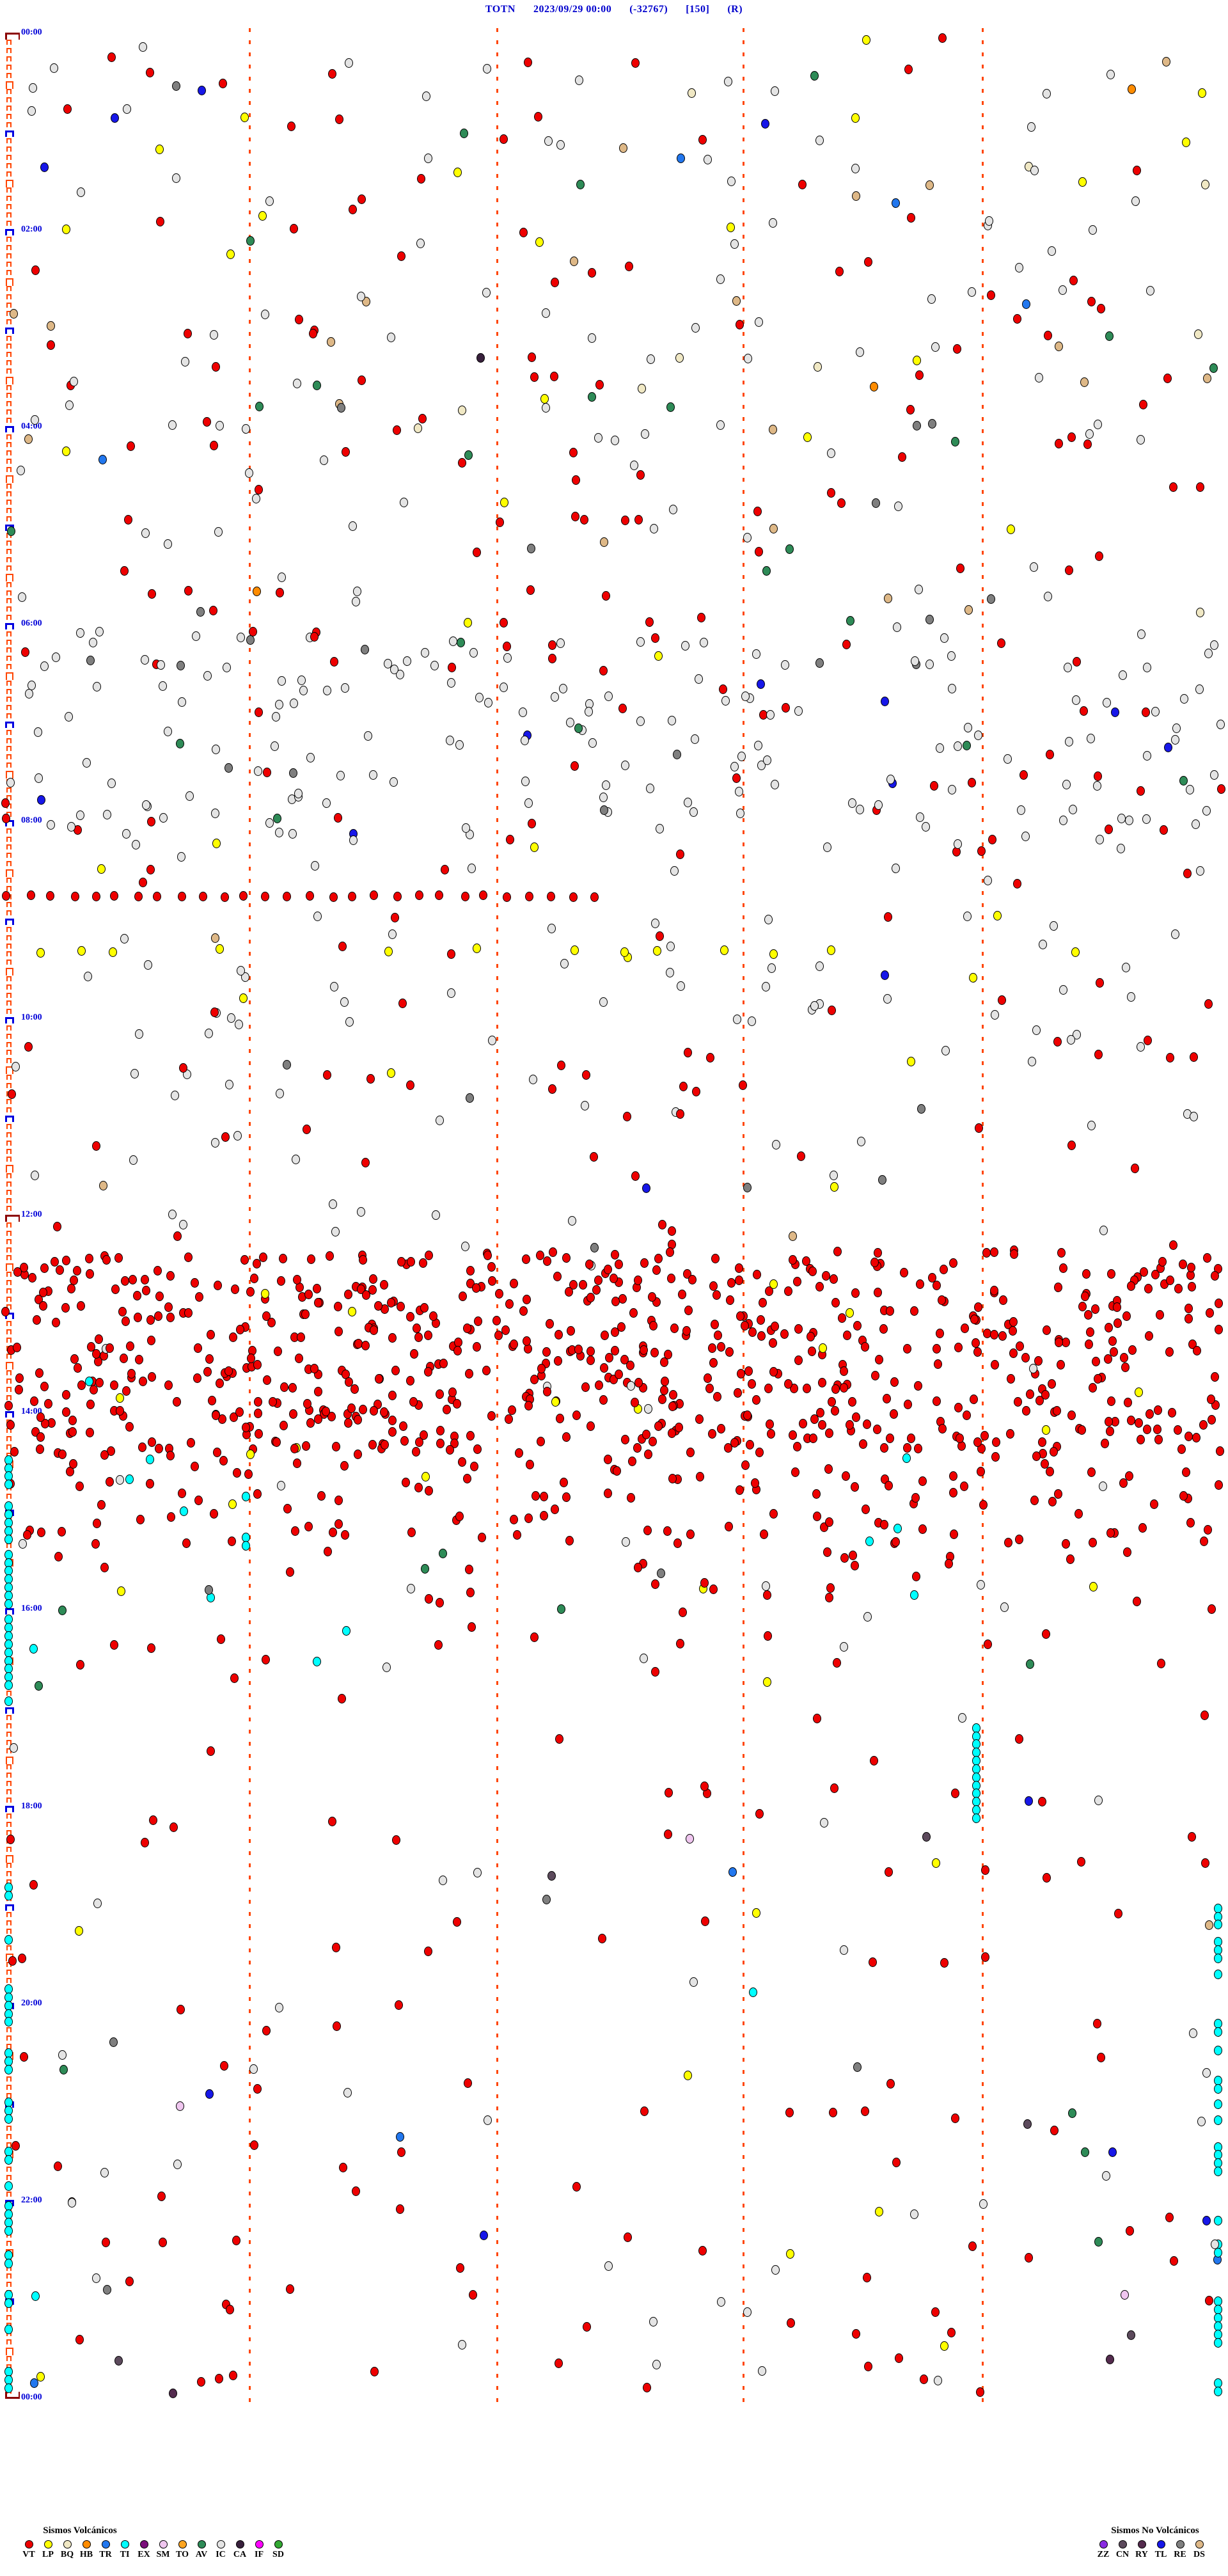 Image resolution: width=1228 pixels, height=2576 pixels. What do you see at coordinates (292, 773) in the screenshot?
I see `event-dot-re` at bounding box center [292, 773].